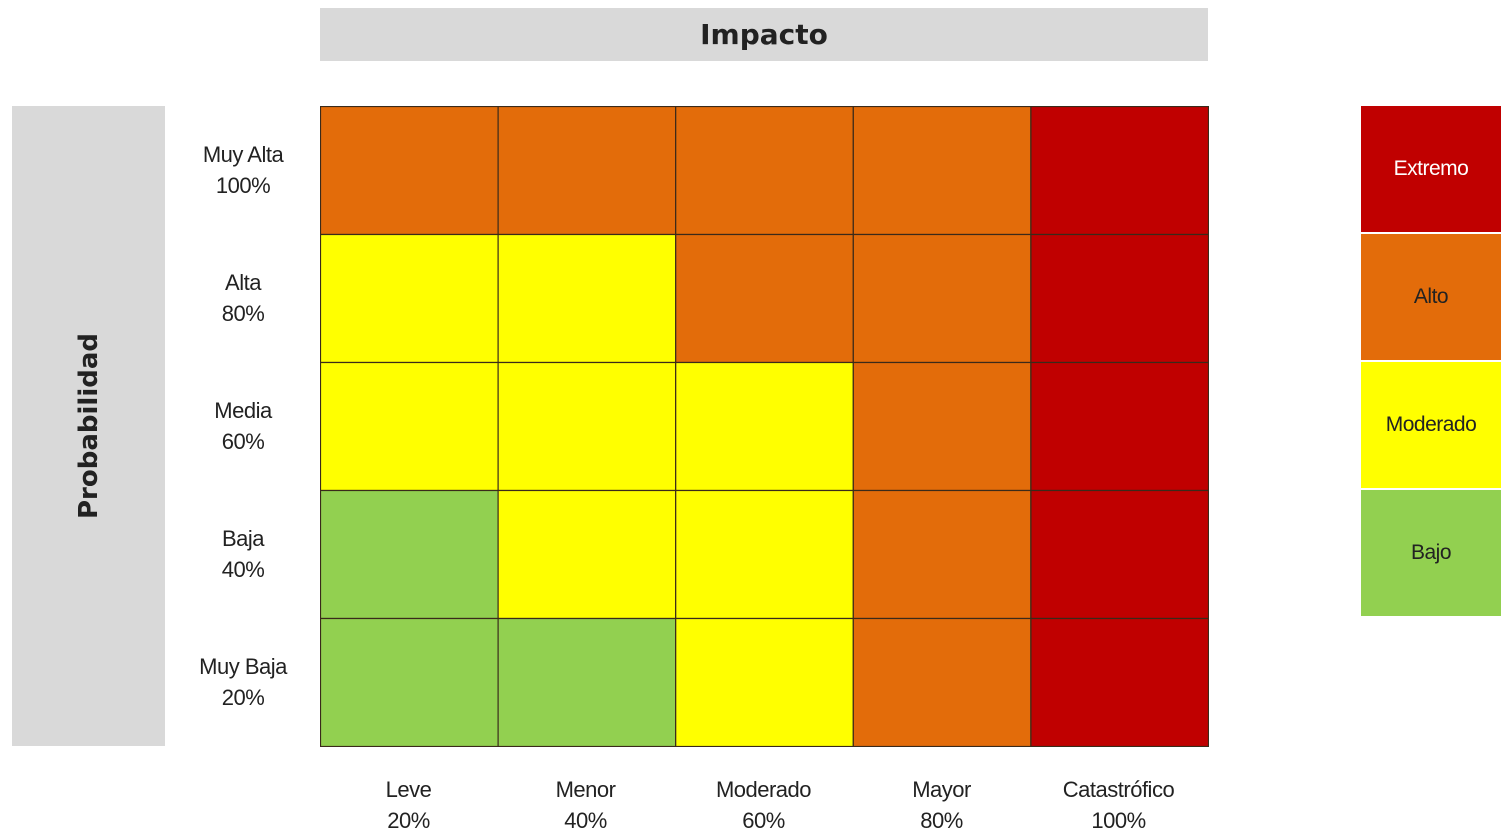  Describe the element at coordinates (1118, 820) in the screenshot. I see `col-label-pct: 100%` at that location.